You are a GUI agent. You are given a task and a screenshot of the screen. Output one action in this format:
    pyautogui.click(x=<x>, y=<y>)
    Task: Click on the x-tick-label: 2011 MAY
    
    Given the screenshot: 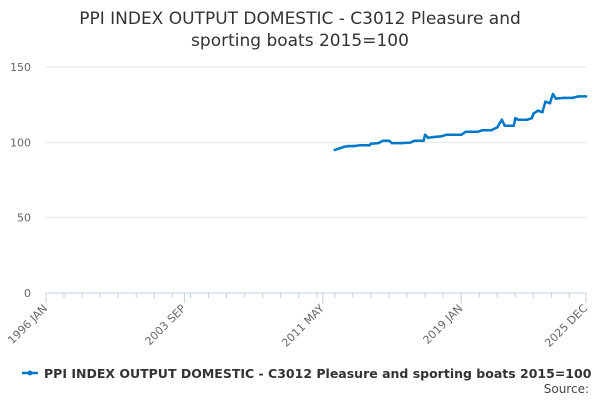 What is the action you would take?
    pyautogui.click(x=303, y=326)
    